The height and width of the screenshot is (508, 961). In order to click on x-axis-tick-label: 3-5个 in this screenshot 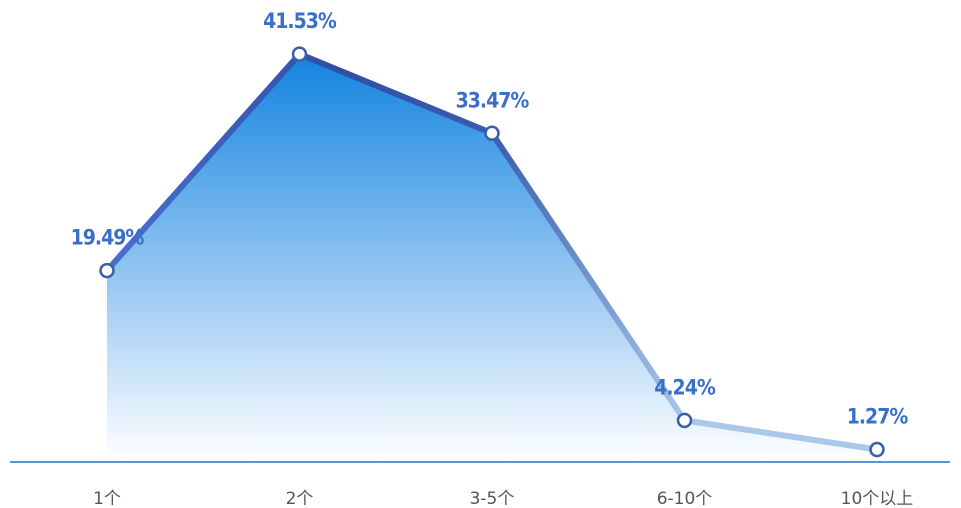, I will do `click(492, 498)`.